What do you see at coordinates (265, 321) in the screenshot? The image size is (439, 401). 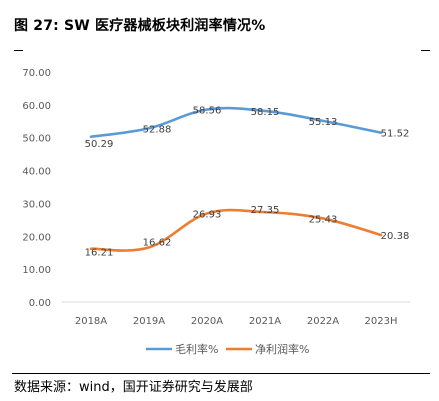 I see `x-tick-label: 2021A` at bounding box center [265, 321].